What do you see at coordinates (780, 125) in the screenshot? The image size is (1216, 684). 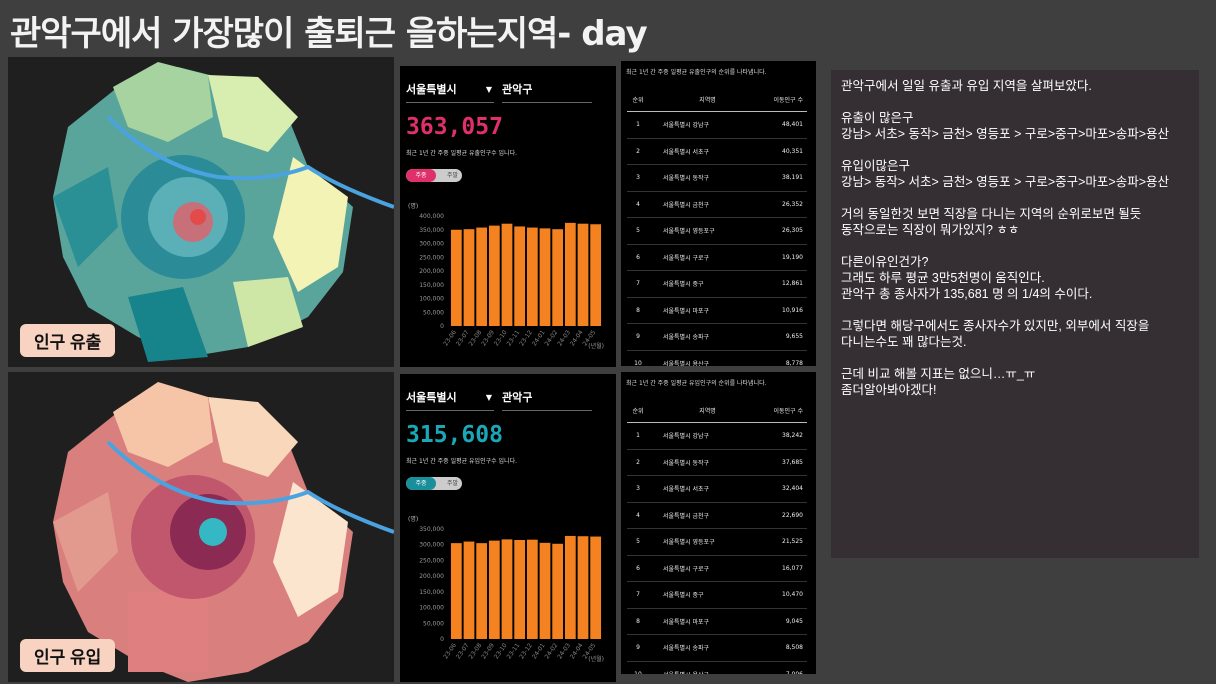 I see `count-cell: 48,401` at bounding box center [780, 125].